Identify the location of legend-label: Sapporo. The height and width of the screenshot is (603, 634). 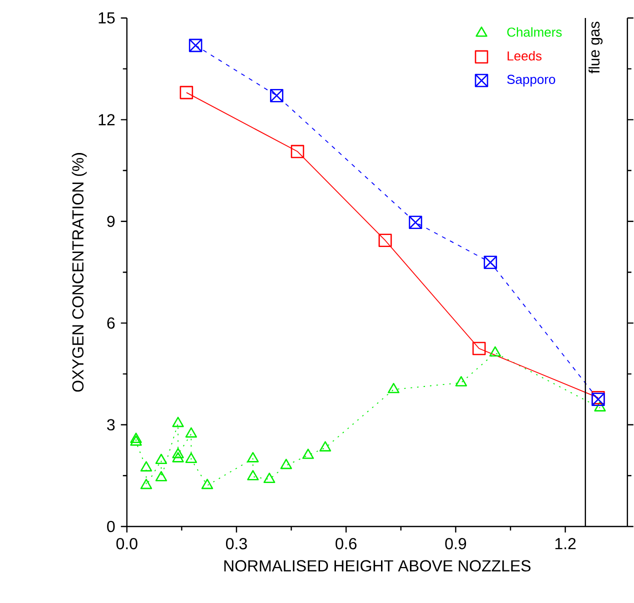
(531, 80).